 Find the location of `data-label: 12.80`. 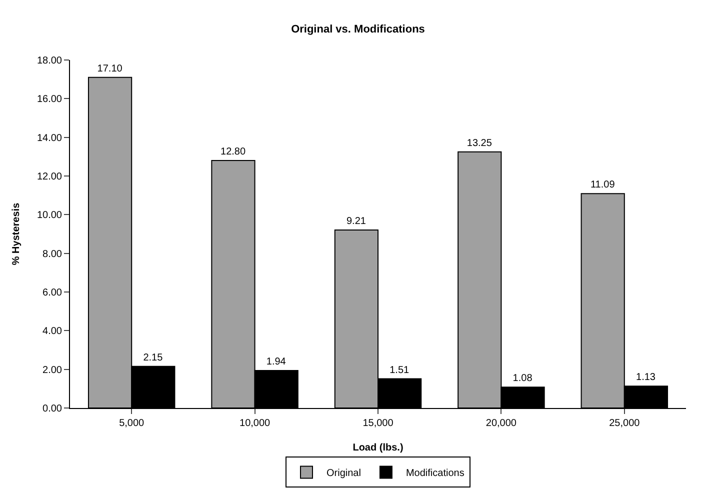

data-label: 12.80 is located at coordinates (233, 152).